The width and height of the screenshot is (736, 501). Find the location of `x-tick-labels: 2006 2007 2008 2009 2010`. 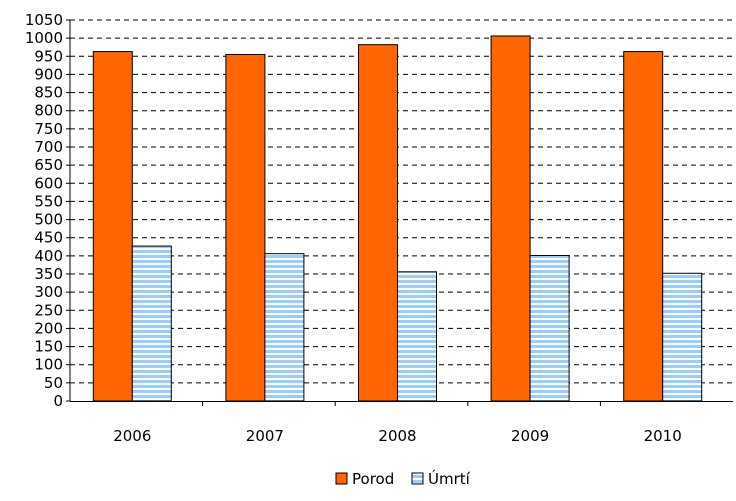

x-tick-labels: 2006 2007 2008 2009 2010 is located at coordinates (397, 436).